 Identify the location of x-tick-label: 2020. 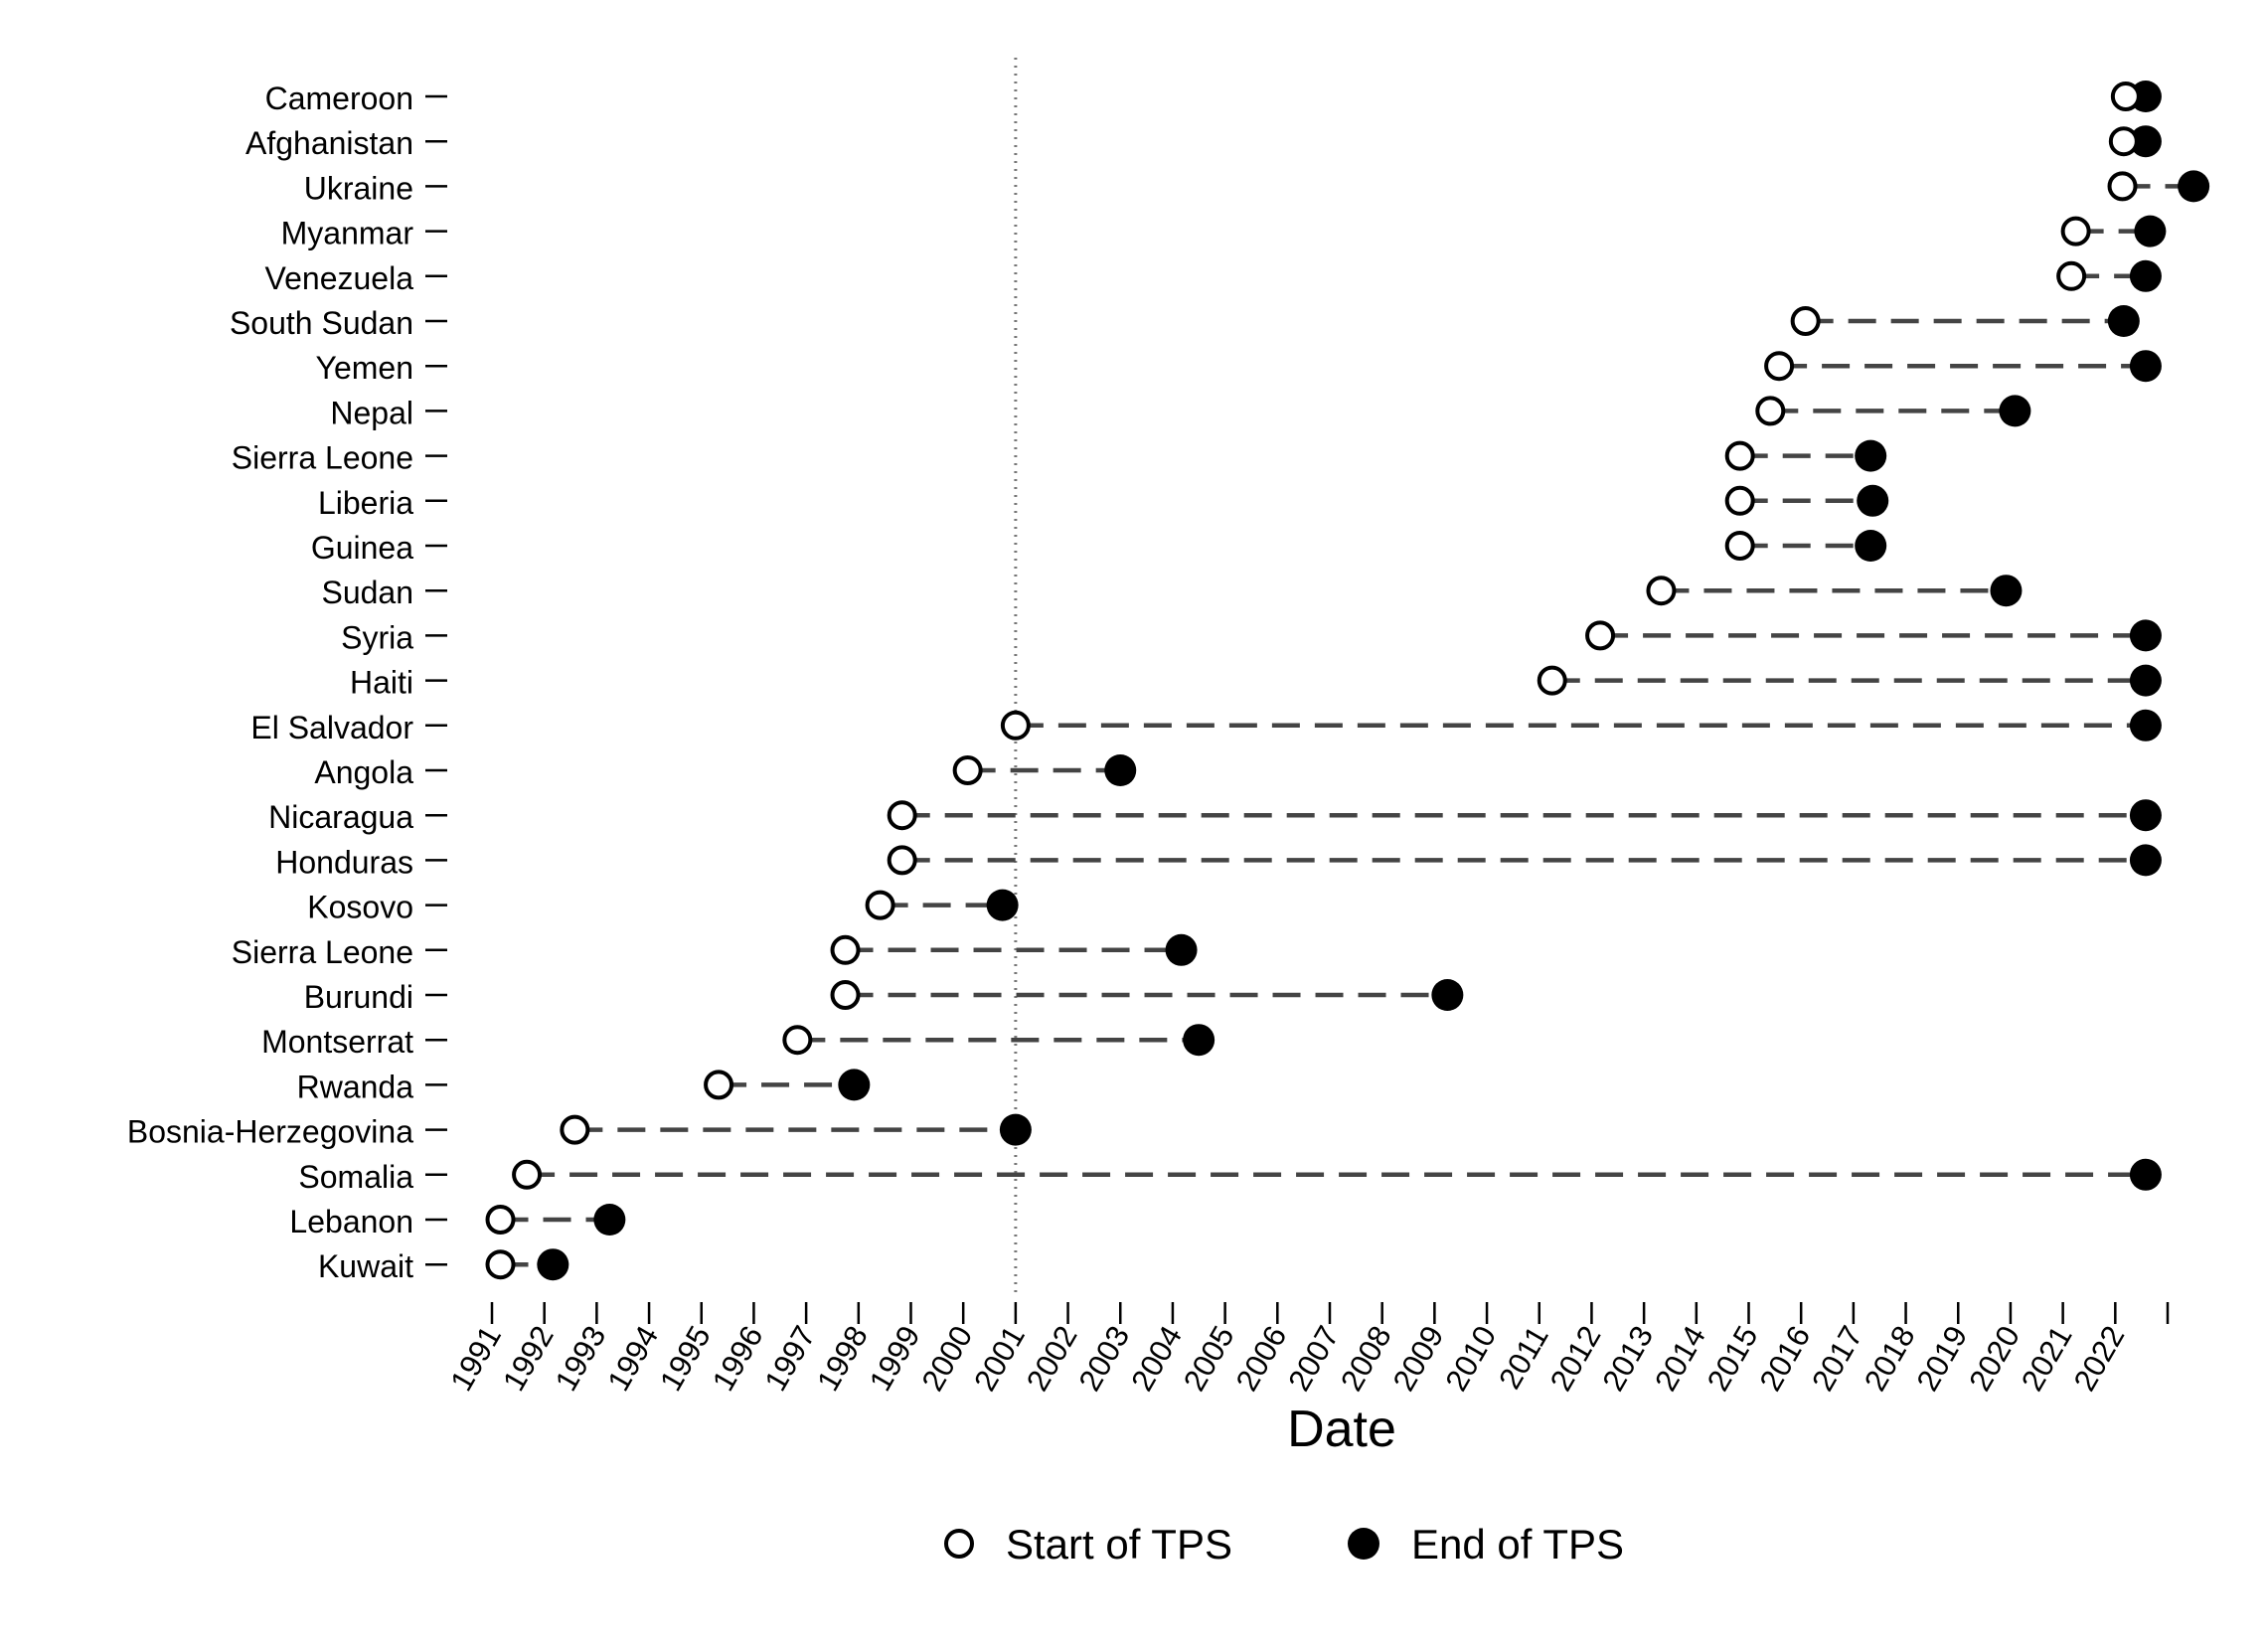
(1994, 1358).